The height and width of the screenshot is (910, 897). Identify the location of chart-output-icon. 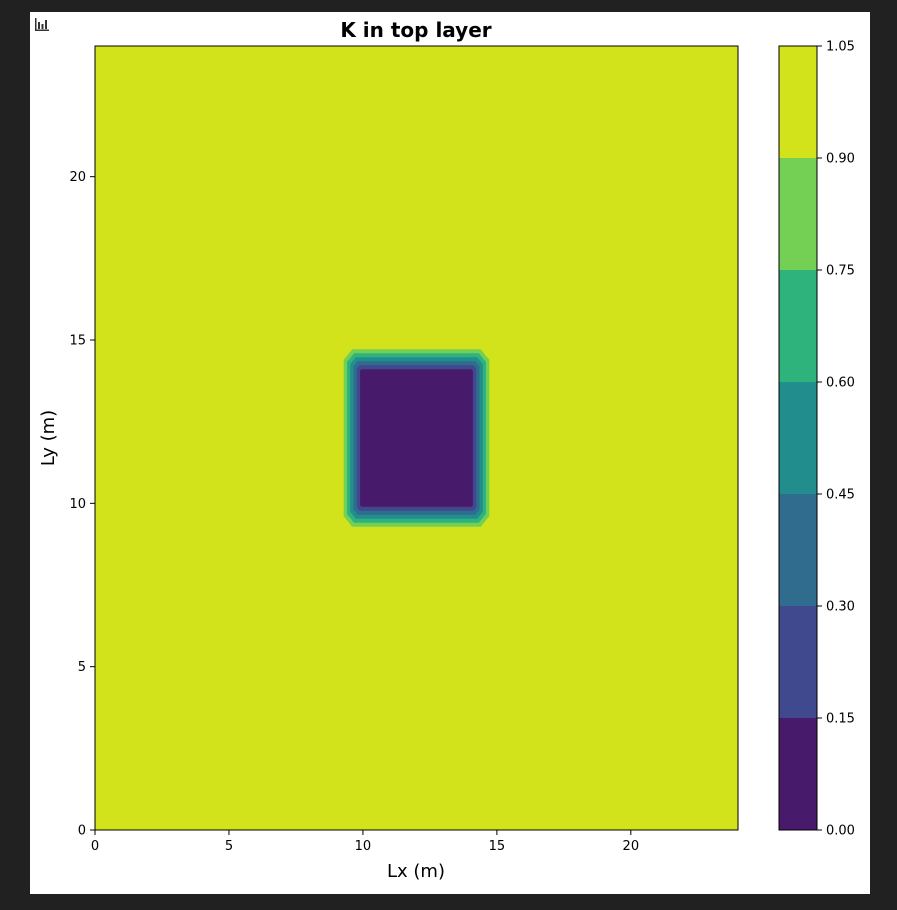
(42, 24).